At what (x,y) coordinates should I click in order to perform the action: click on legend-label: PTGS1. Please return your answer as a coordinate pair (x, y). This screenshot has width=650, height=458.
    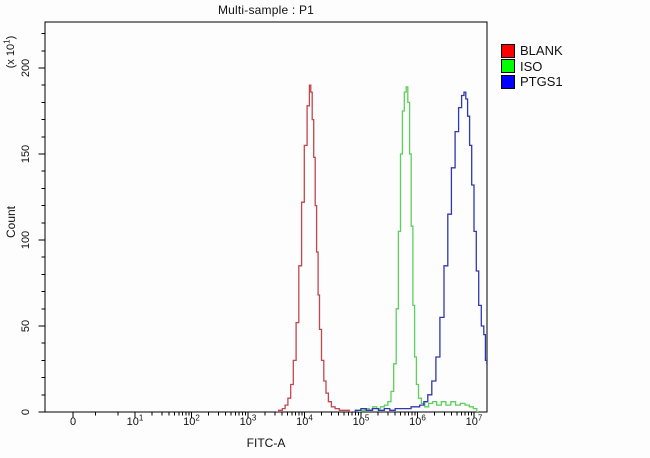
    Looking at the image, I should click on (541, 82).